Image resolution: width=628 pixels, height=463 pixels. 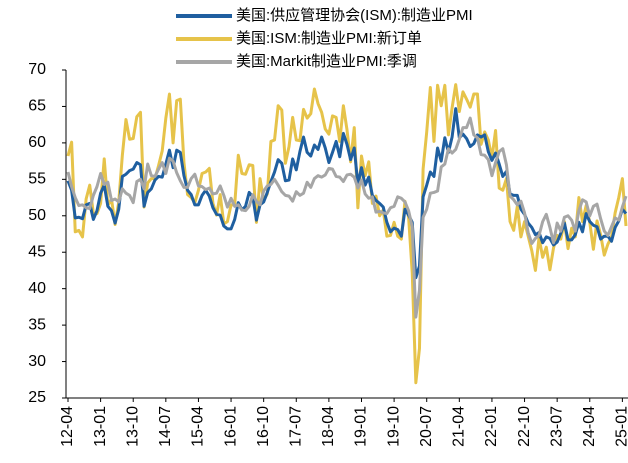 What do you see at coordinates (67, 426) in the screenshot?
I see `x-tick-label: 12-04` at bounding box center [67, 426].